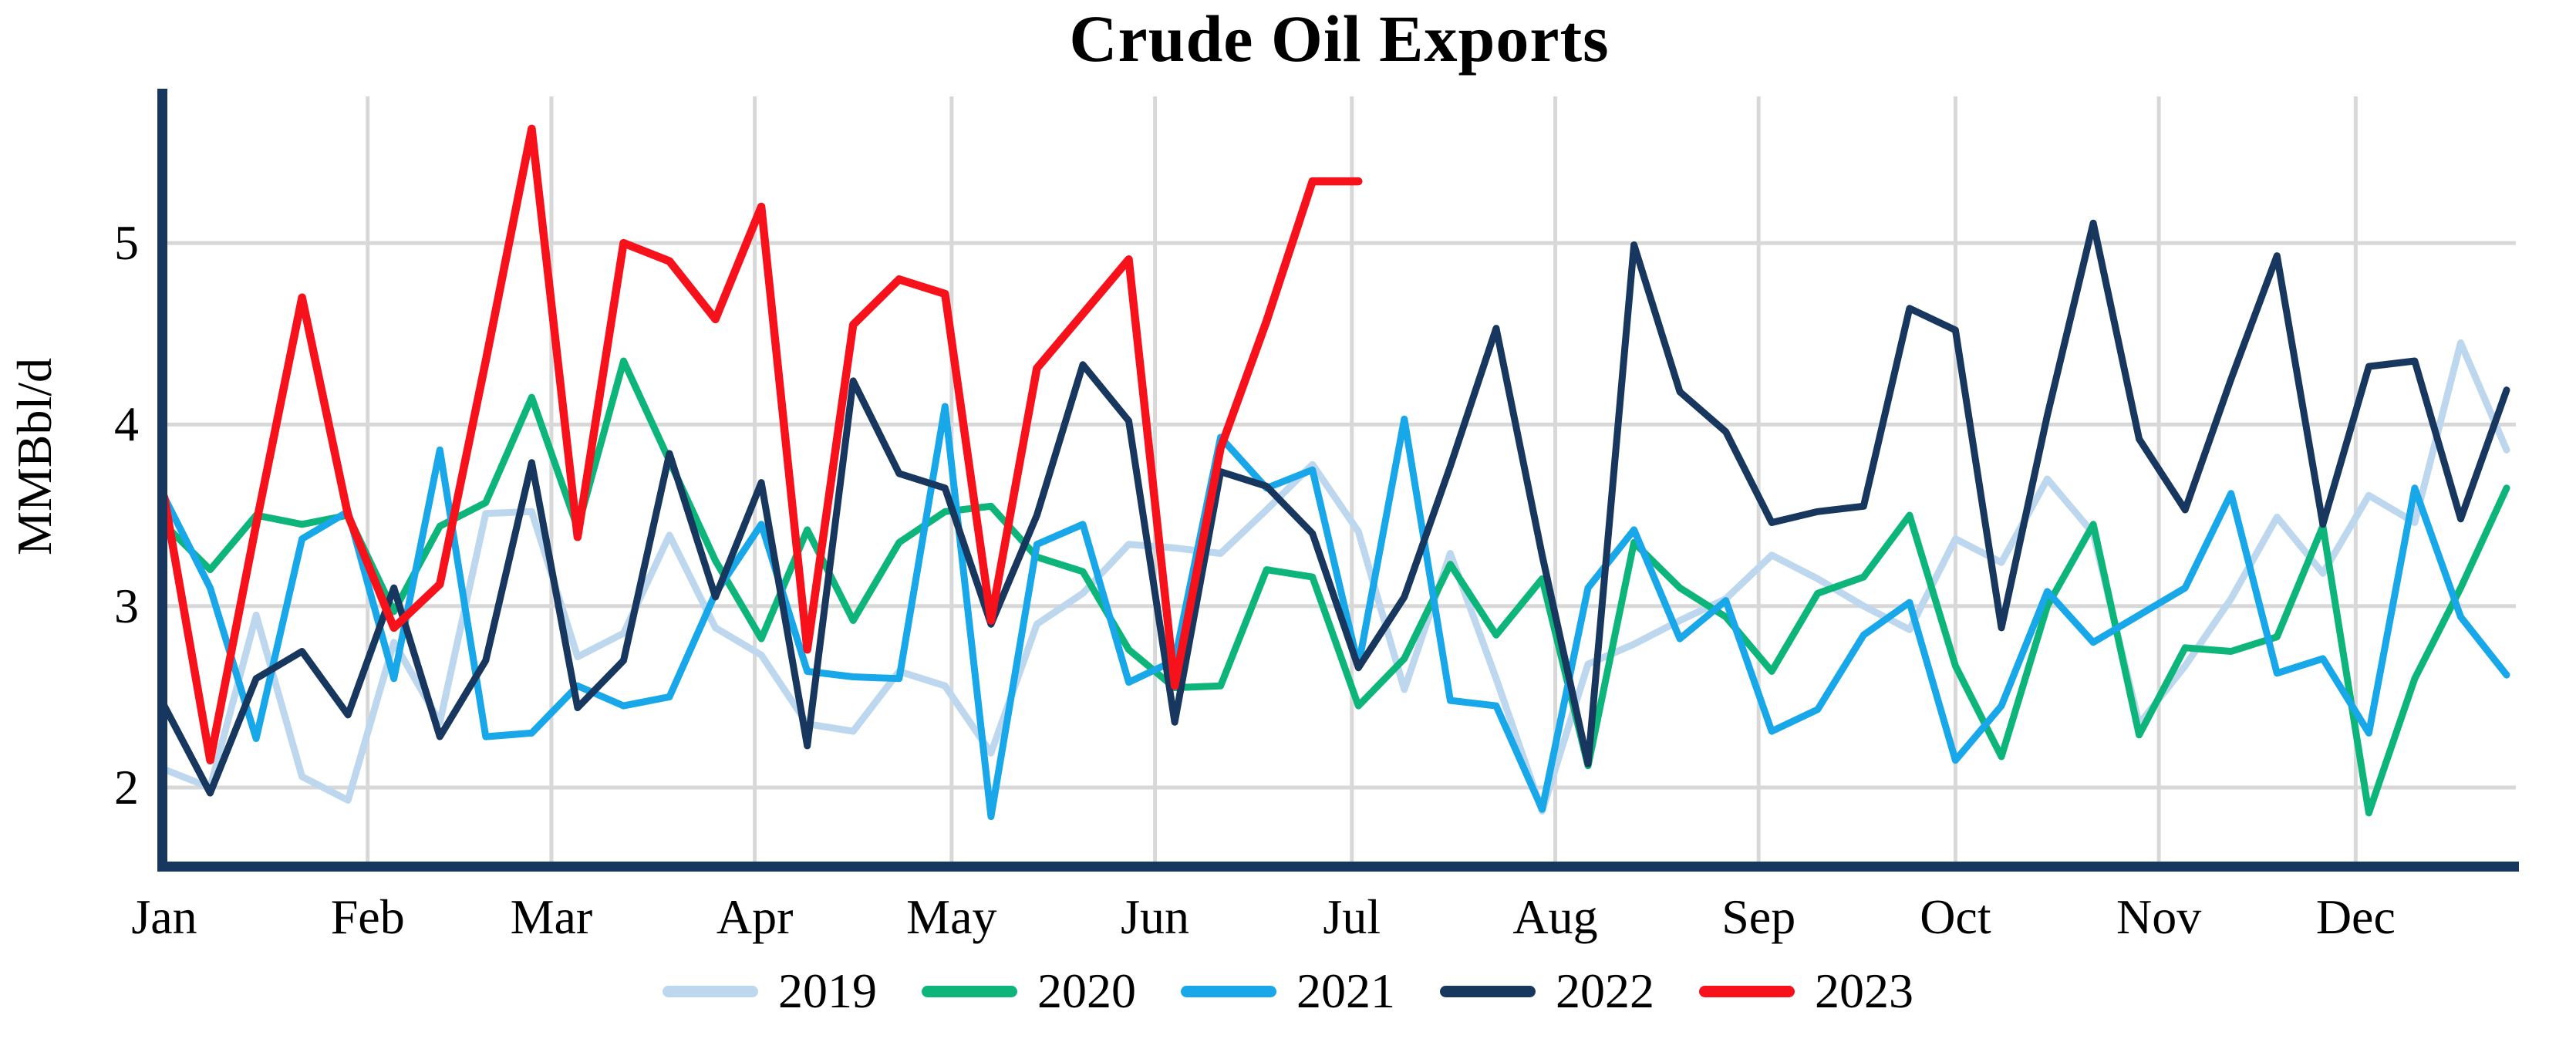  I want to click on legend-label-2022: 2022, so click(1605, 990).